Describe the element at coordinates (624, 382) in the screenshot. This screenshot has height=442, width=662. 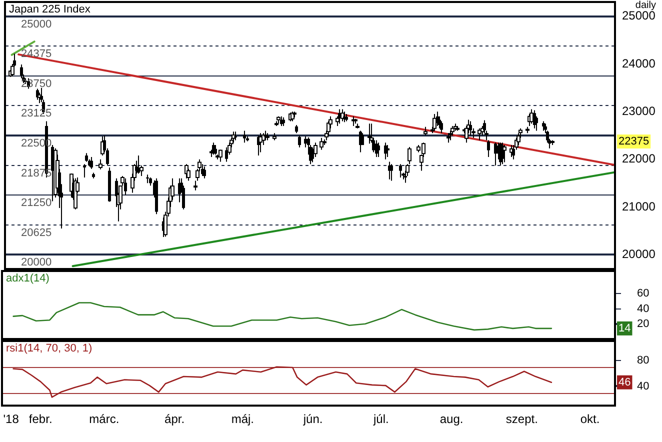
I see `text: 46` at that location.